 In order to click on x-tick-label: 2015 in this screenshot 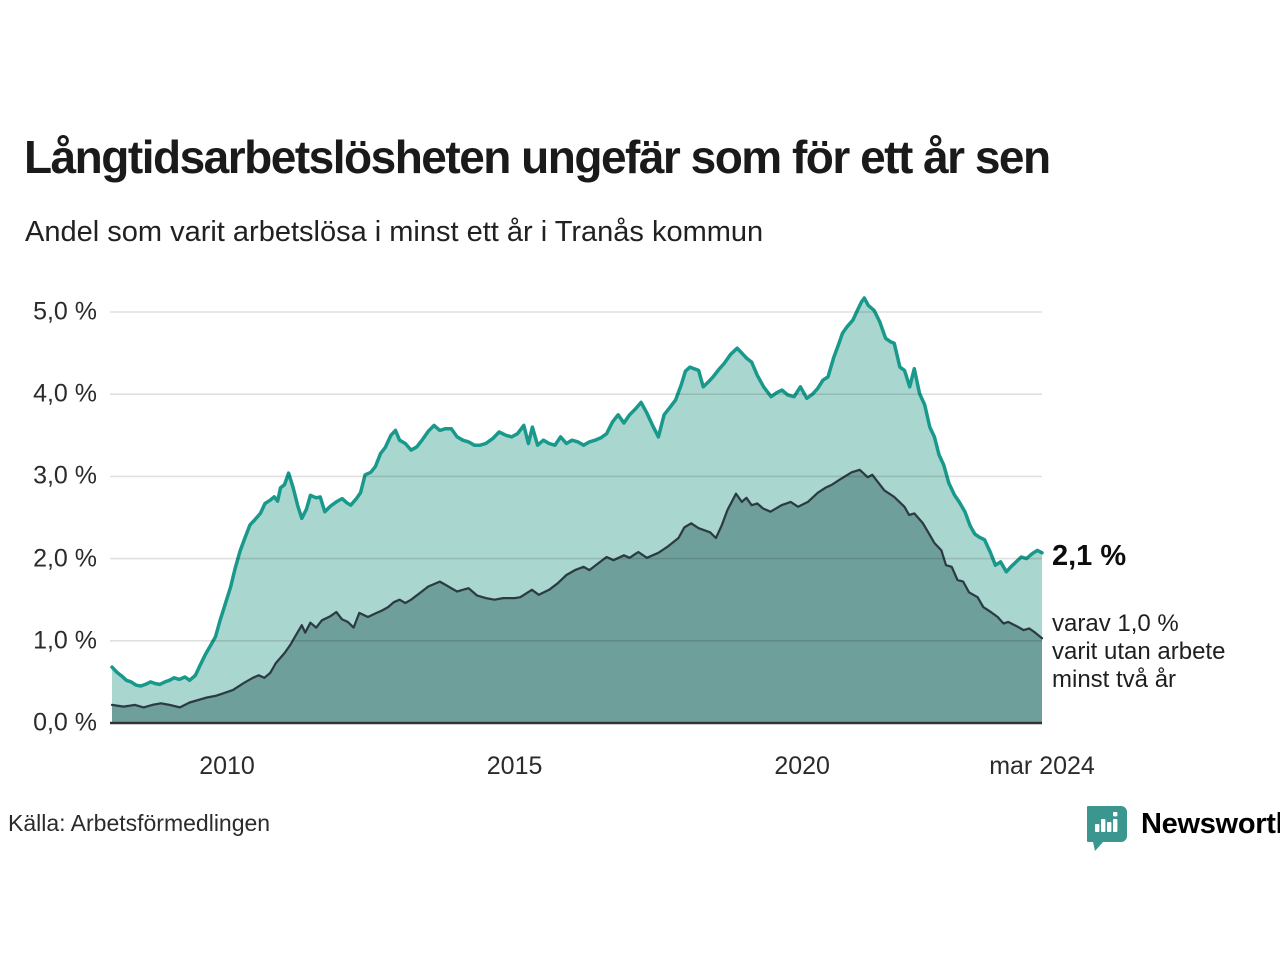, I will do `click(514, 766)`.